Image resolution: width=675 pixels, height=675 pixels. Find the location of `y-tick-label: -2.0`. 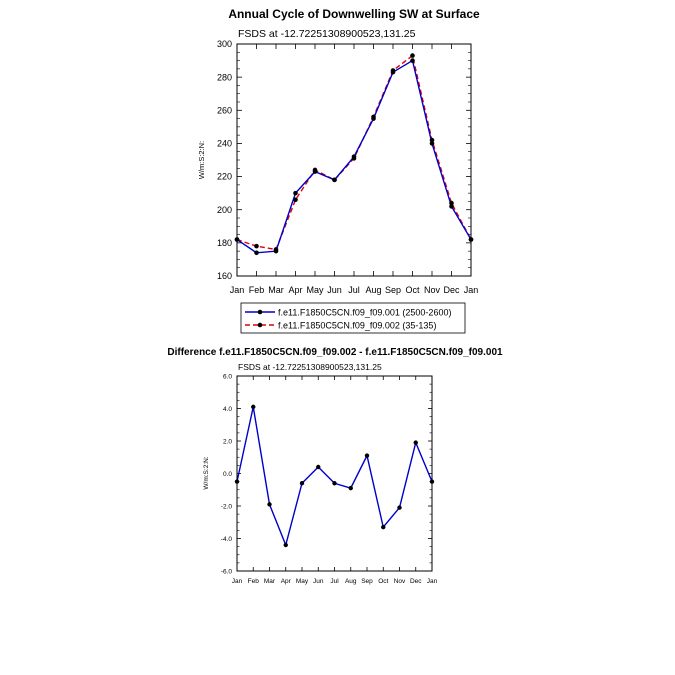

y-tick-label: -2.0 is located at coordinates (227, 506).